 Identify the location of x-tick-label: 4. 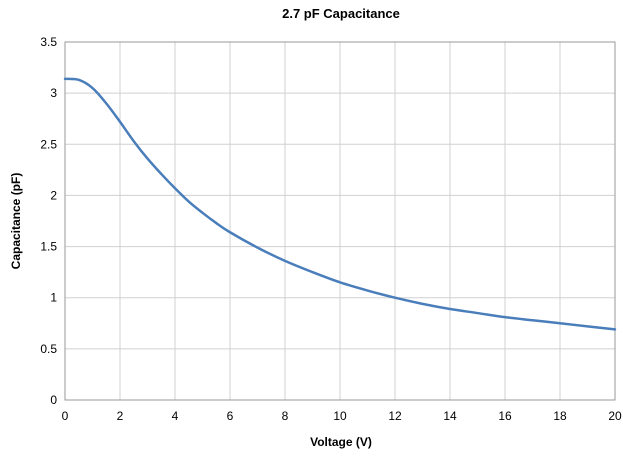
(175, 416).